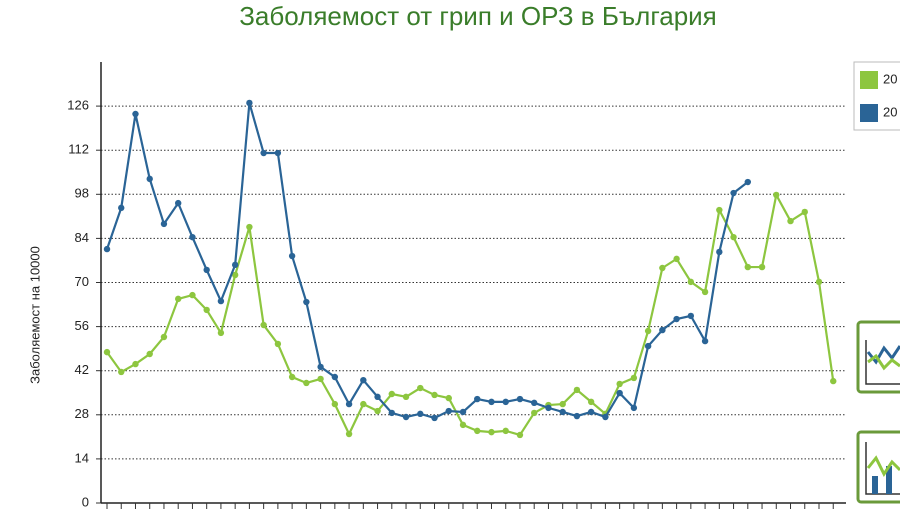 The height and width of the screenshot is (514, 900). Describe the element at coordinates (82, 413) in the screenshot. I see `y-tick-label: 28` at that location.